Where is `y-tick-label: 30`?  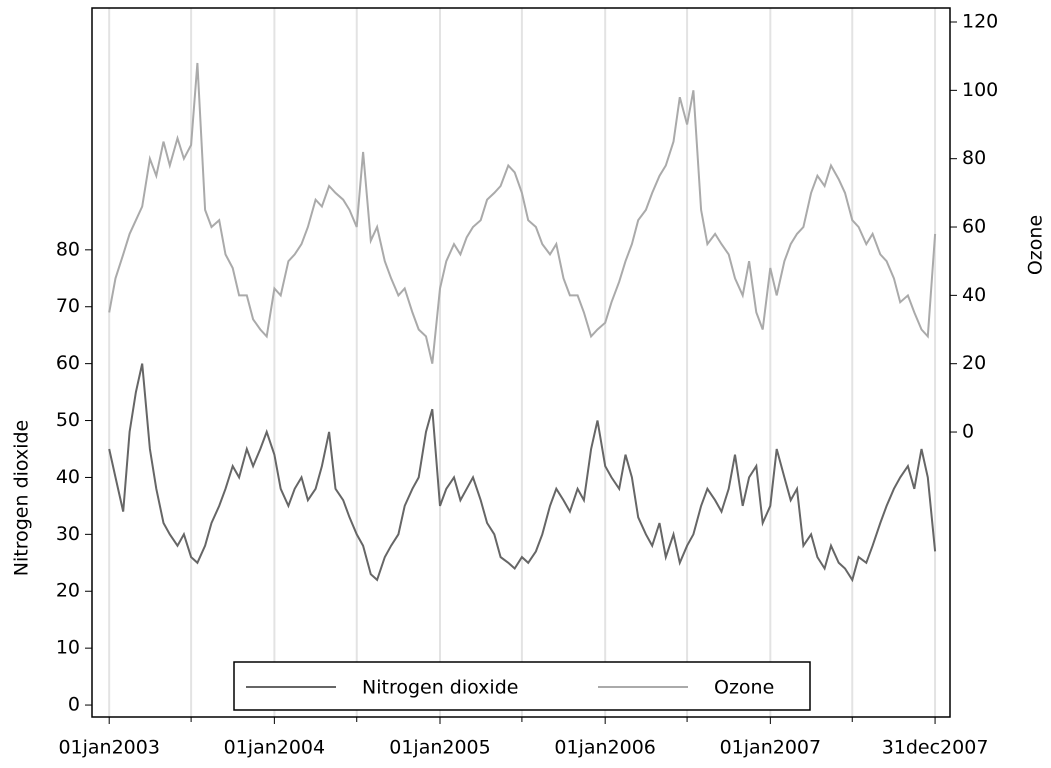 y-tick-label: 30 is located at coordinates (68, 534).